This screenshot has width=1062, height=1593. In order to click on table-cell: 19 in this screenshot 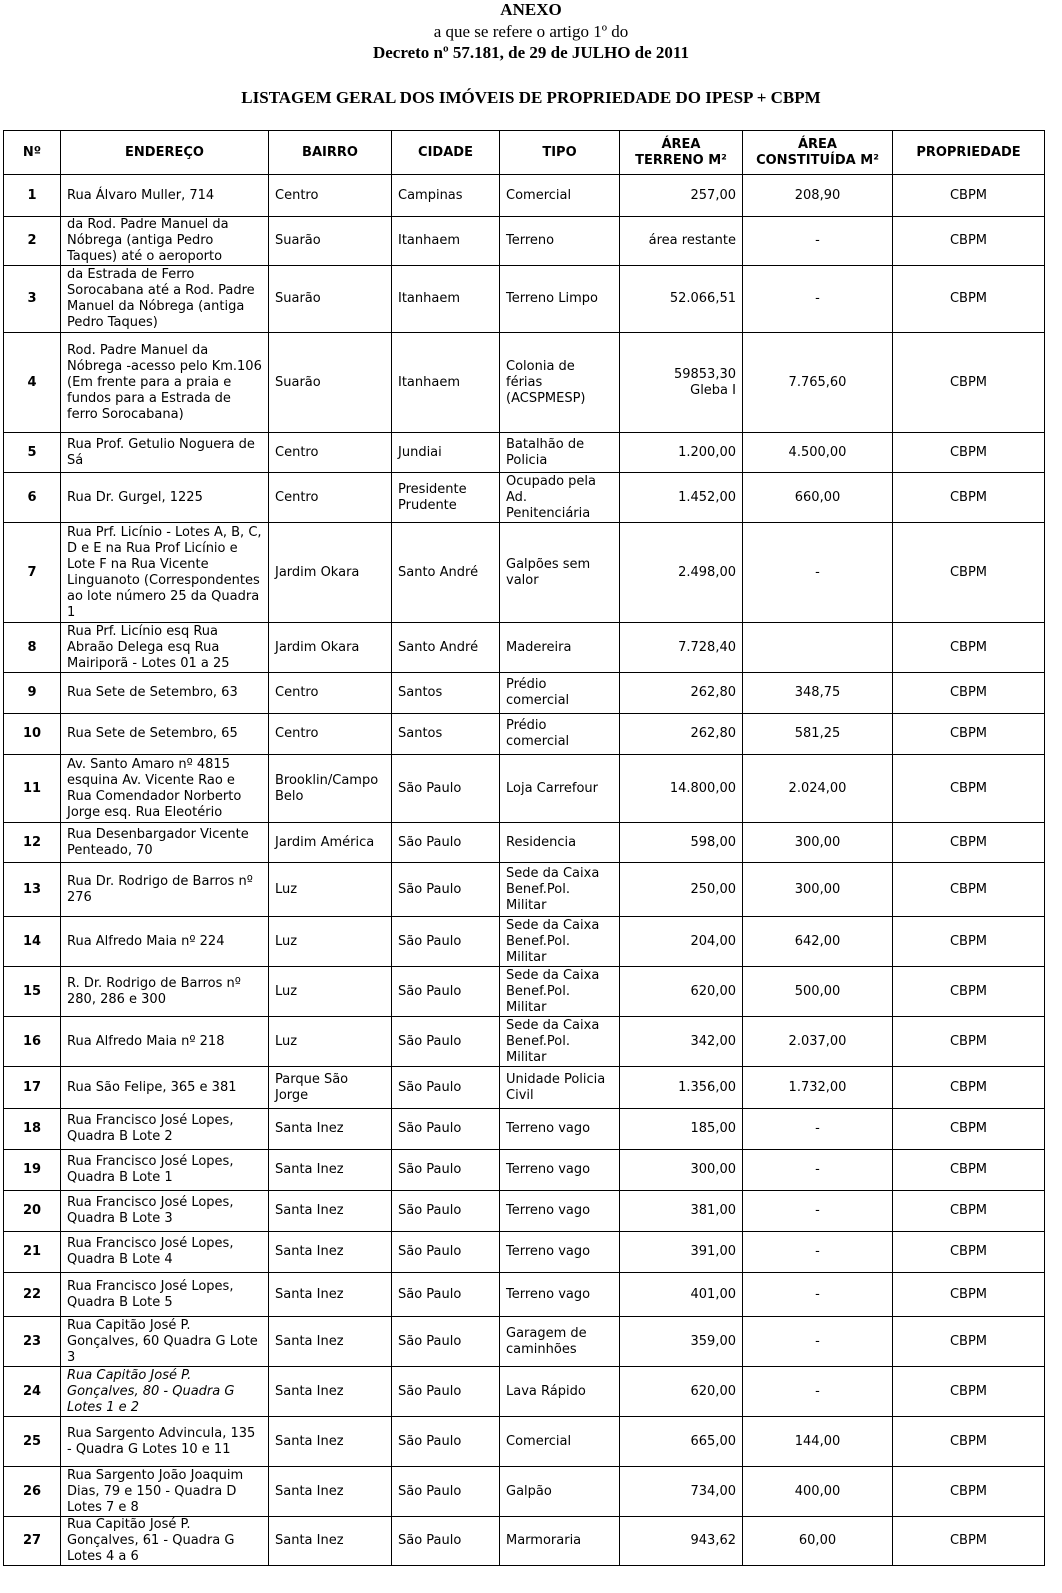, I will do `click(32, 1170)`.